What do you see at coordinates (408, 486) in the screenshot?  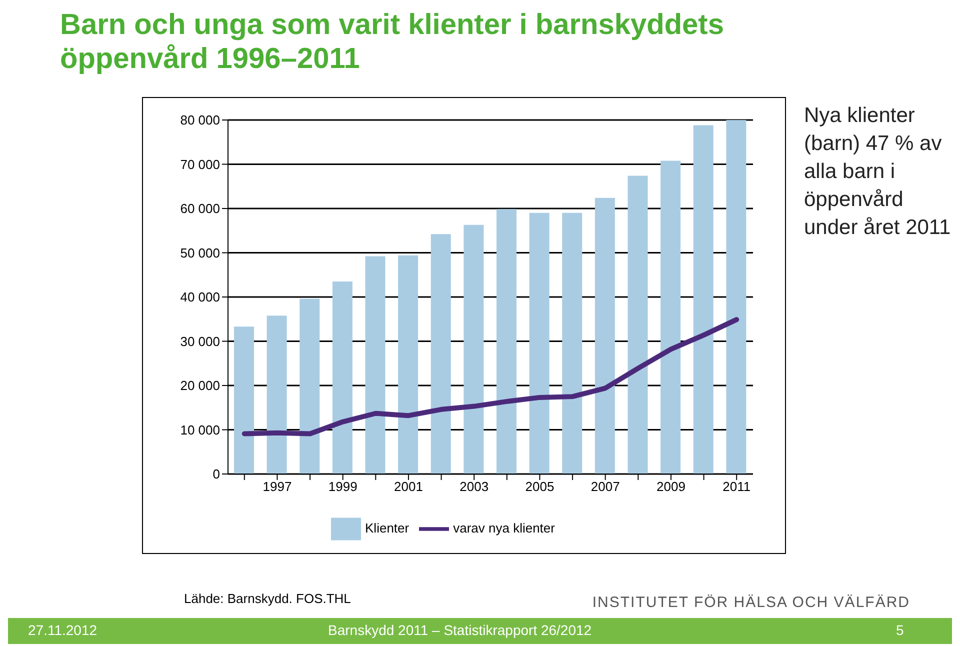 I see `x-tick-label: 2001` at bounding box center [408, 486].